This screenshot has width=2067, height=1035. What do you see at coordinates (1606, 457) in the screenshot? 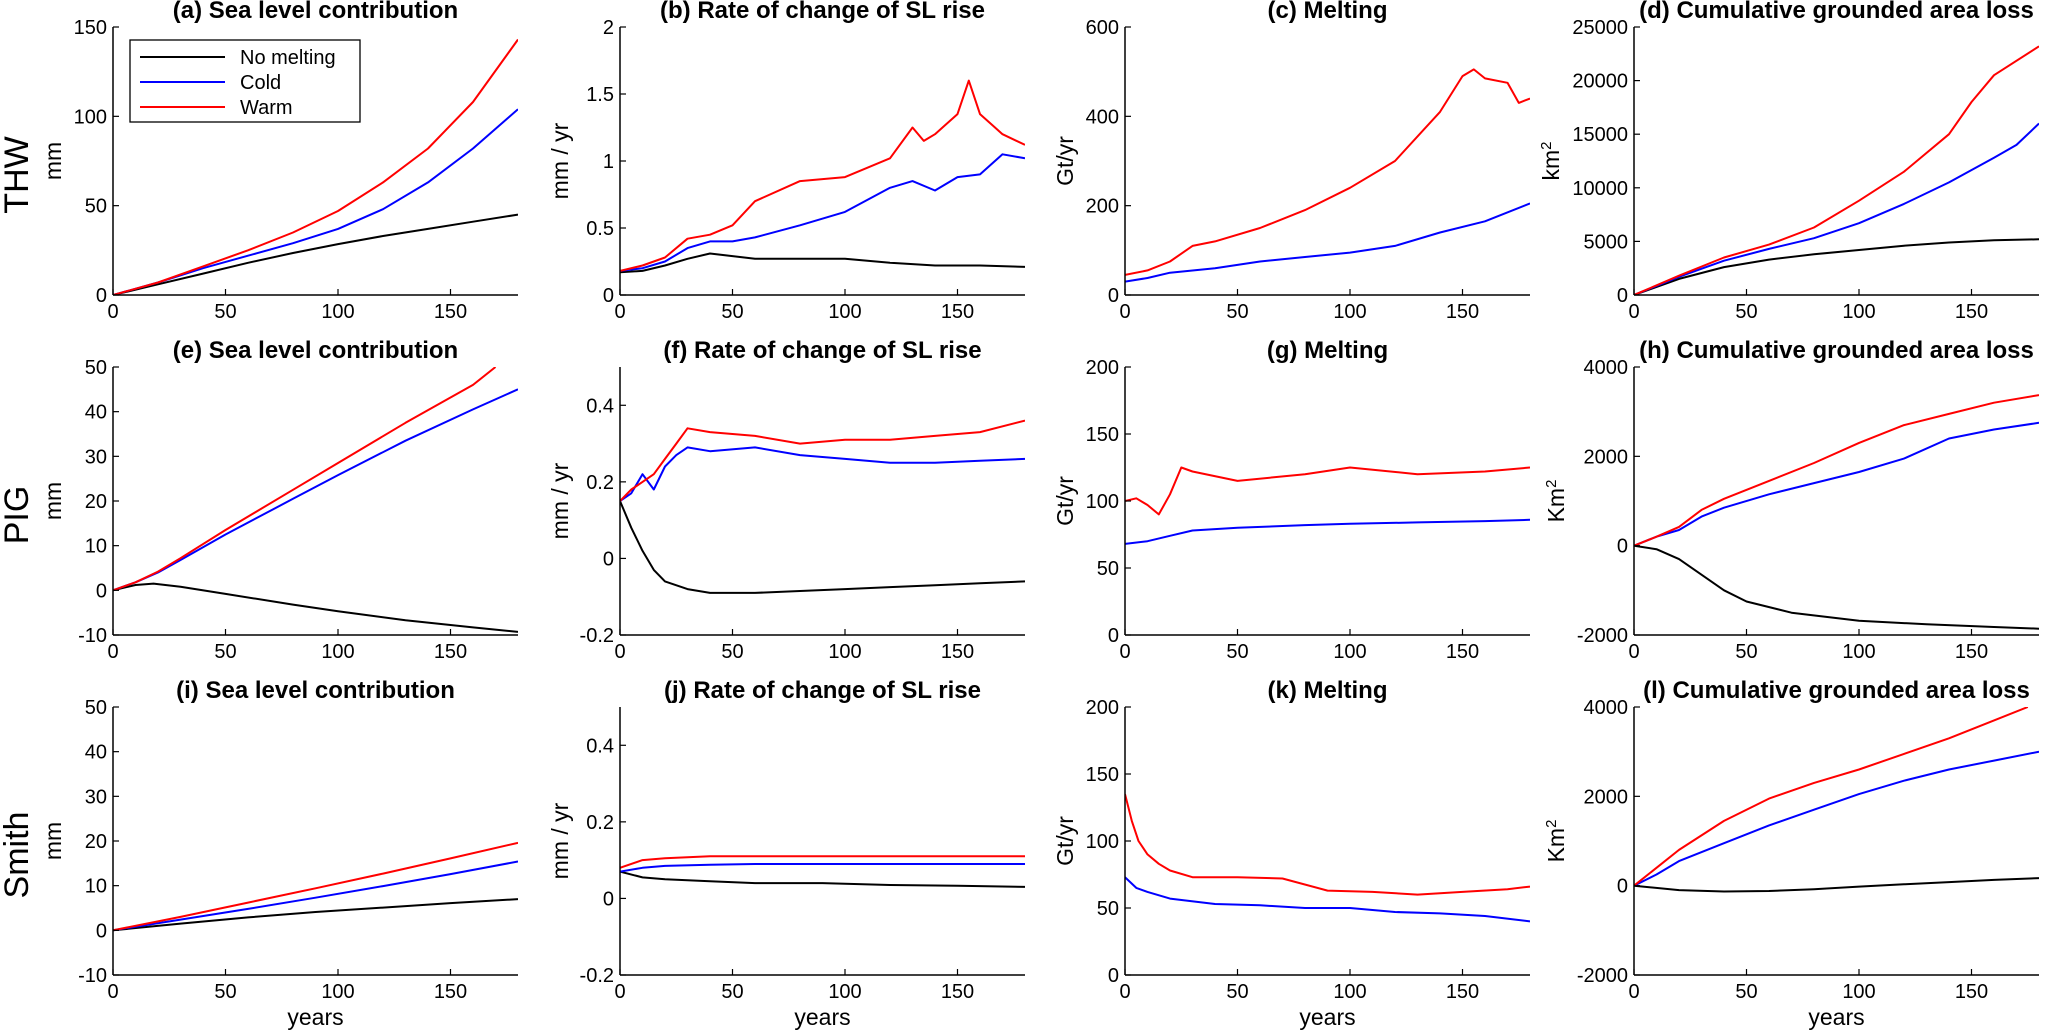
I see `y-tick-label: 2000` at bounding box center [1606, 457].